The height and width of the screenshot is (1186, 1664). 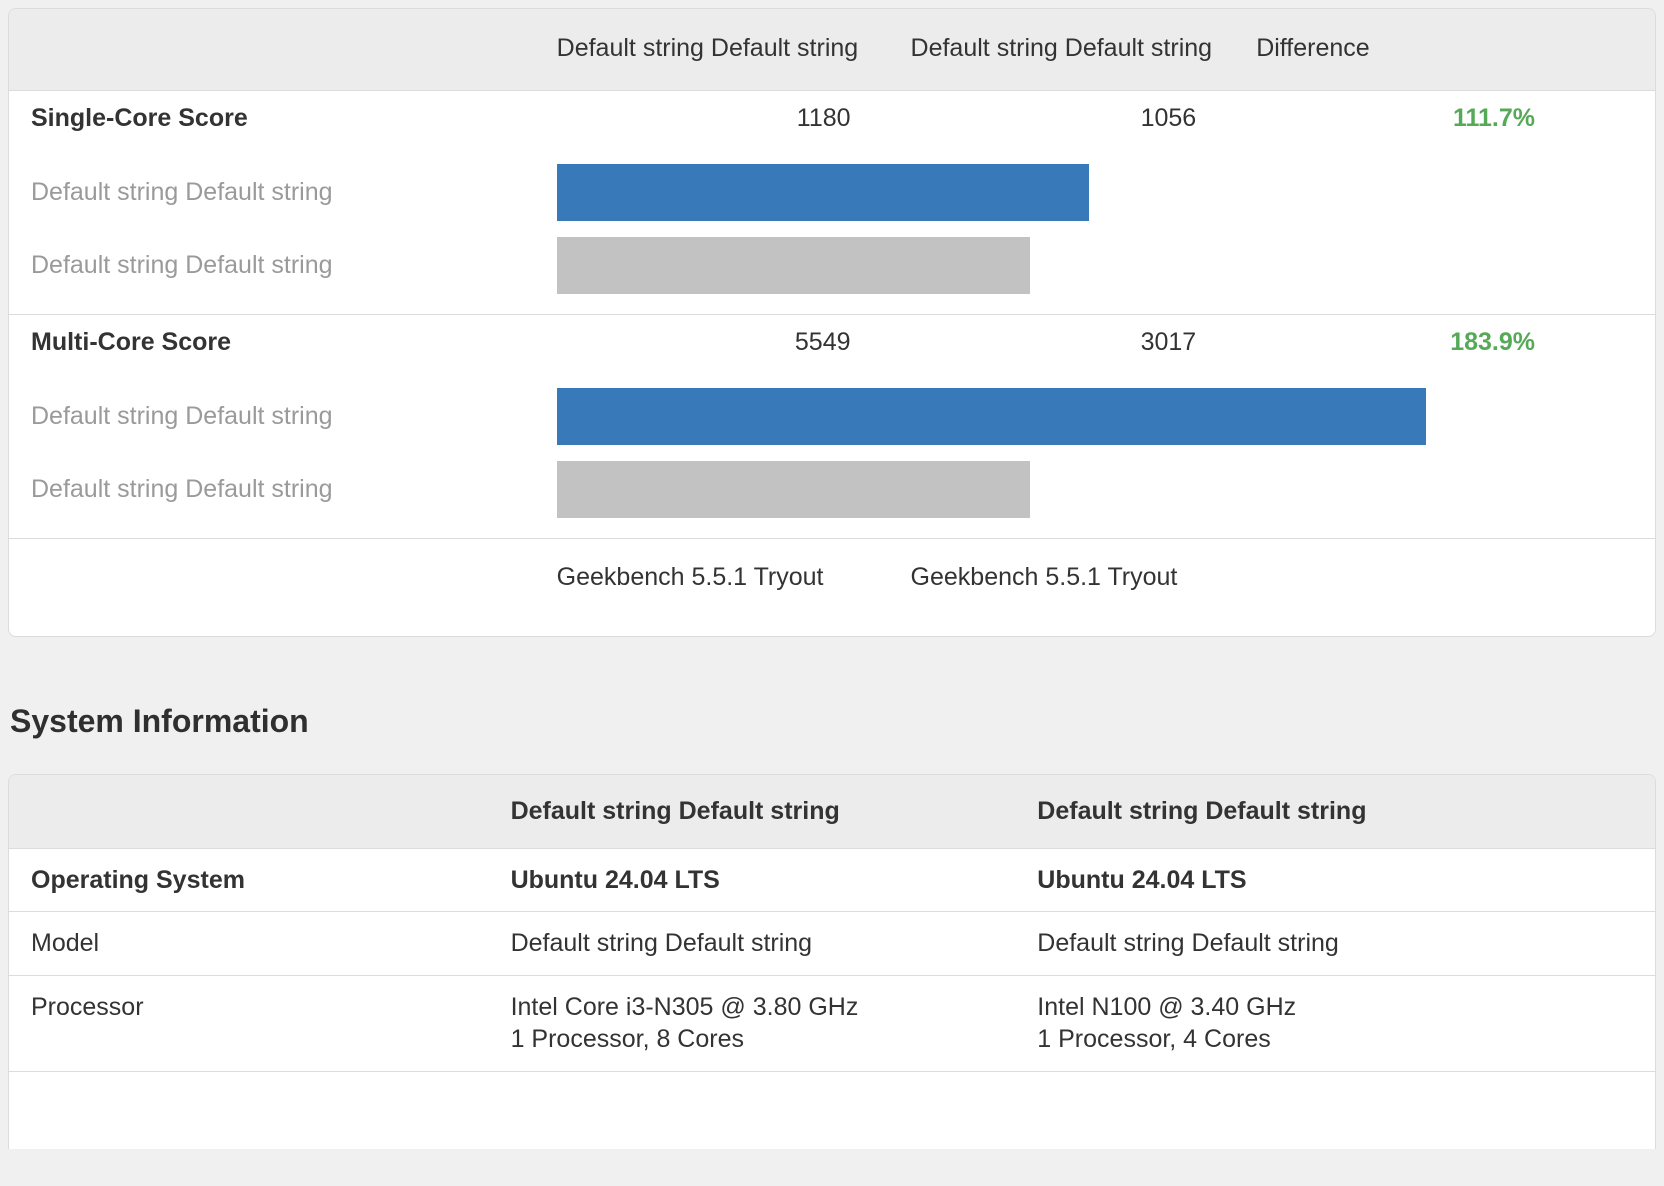 I want to click on processor-label: Processor, so click(x=252, y=1023).